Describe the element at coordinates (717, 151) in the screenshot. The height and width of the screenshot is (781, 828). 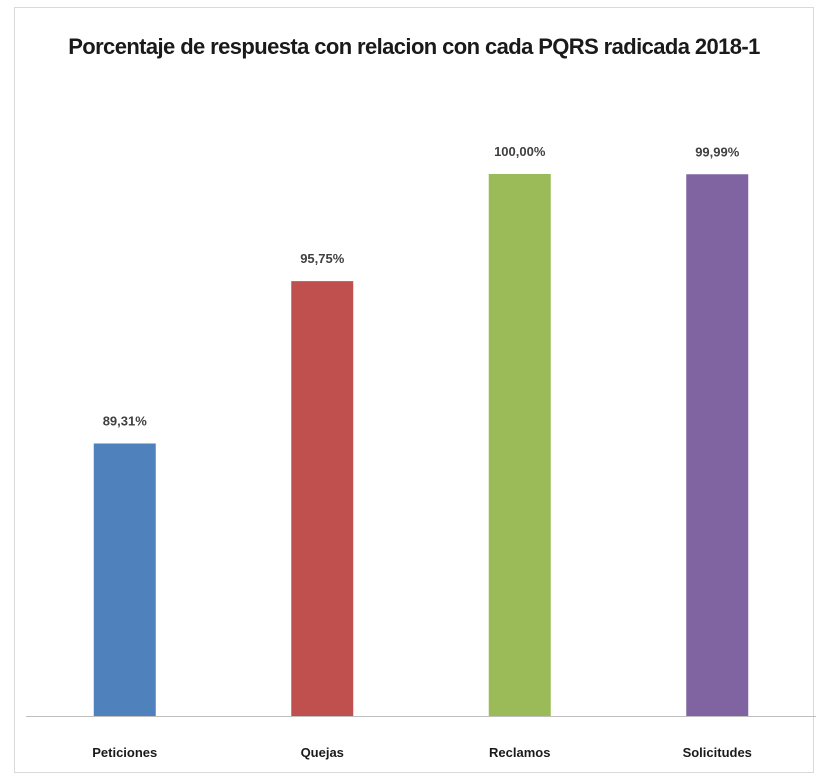
I see `data-label-solicitudes: 99,99%` at that location.